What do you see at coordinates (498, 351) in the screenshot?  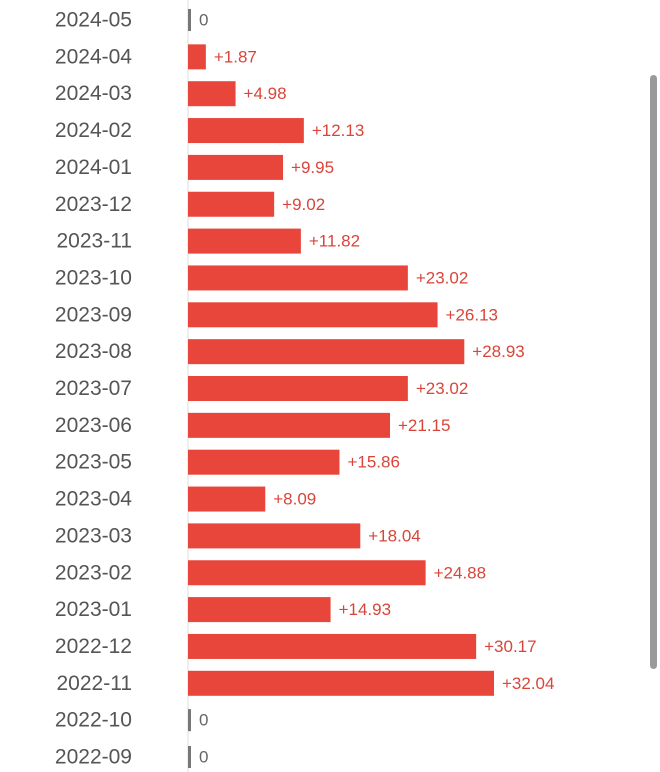 I see `value-label: +28.93` at bounding box center [498, 351].